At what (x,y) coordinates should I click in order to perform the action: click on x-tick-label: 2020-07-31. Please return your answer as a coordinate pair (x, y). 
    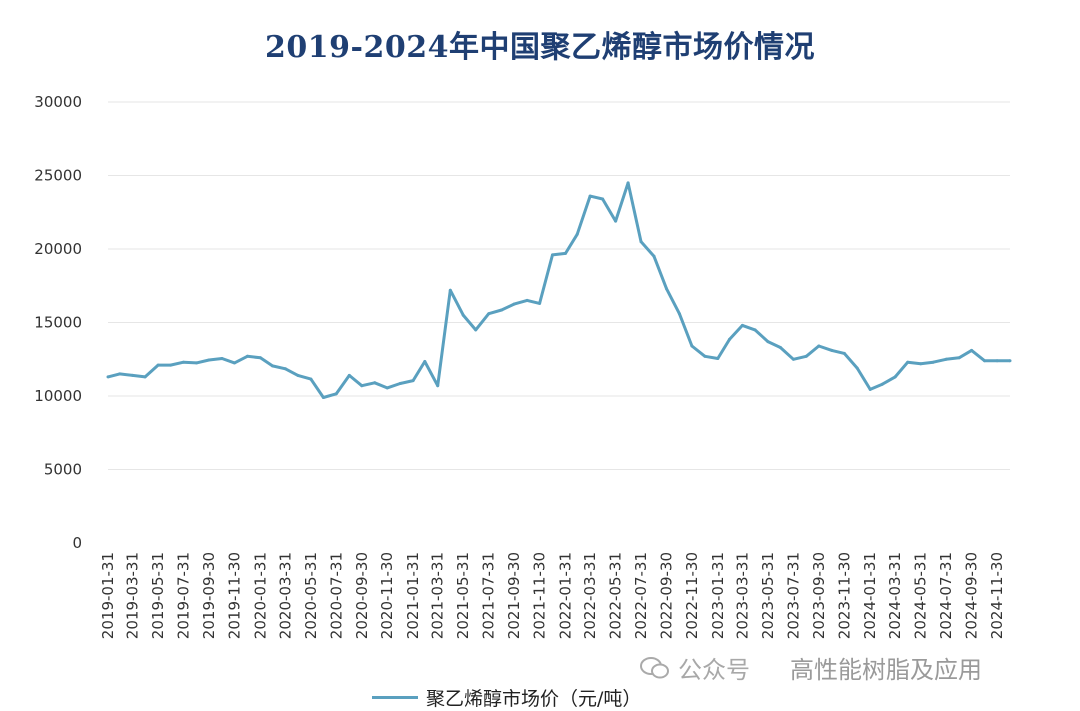
    Looking at the image, I should click on (336, 595).